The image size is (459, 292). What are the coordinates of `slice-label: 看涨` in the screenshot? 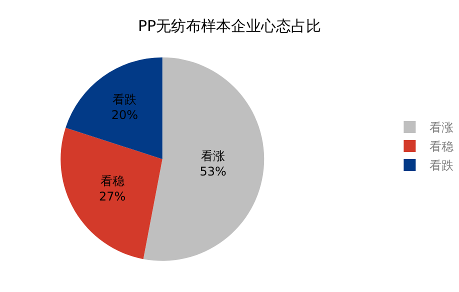 It's located at (213, 156).